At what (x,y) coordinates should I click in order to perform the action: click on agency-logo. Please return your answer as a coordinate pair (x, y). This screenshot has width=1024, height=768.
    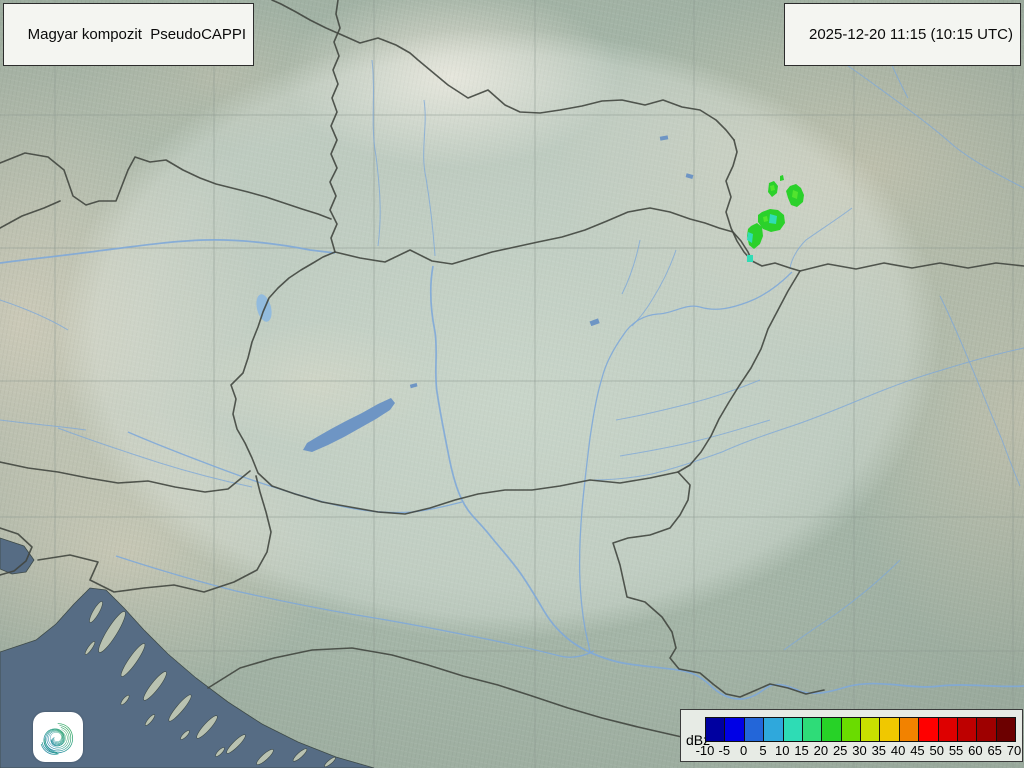
    Looking at the image, I should click on (58, 737).